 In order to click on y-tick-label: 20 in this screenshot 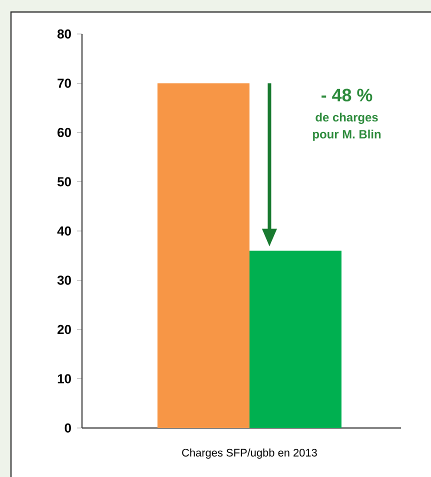, I will do `click(64, 329)`.